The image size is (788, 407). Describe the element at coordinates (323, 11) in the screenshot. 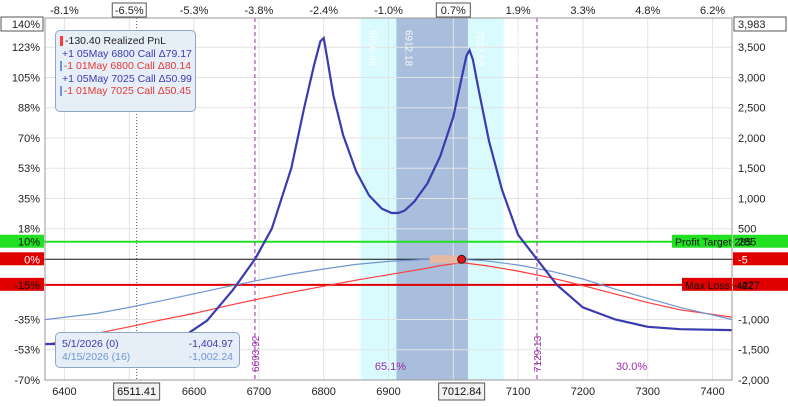

I see `top-pct-label: -2.4%` at that location.